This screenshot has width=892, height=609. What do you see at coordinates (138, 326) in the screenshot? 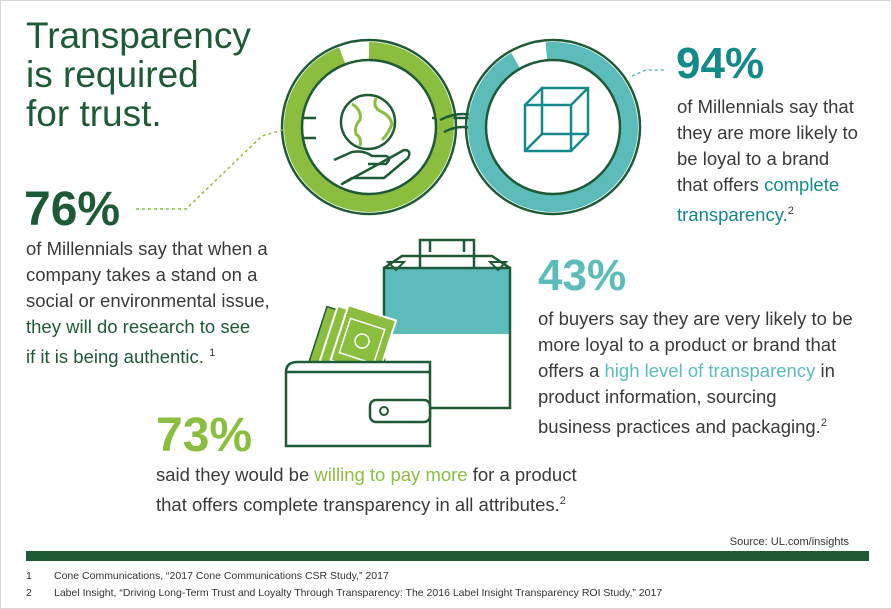
I see `stat-76-line-4: they will do research to see` at bounding box center [138, 326].